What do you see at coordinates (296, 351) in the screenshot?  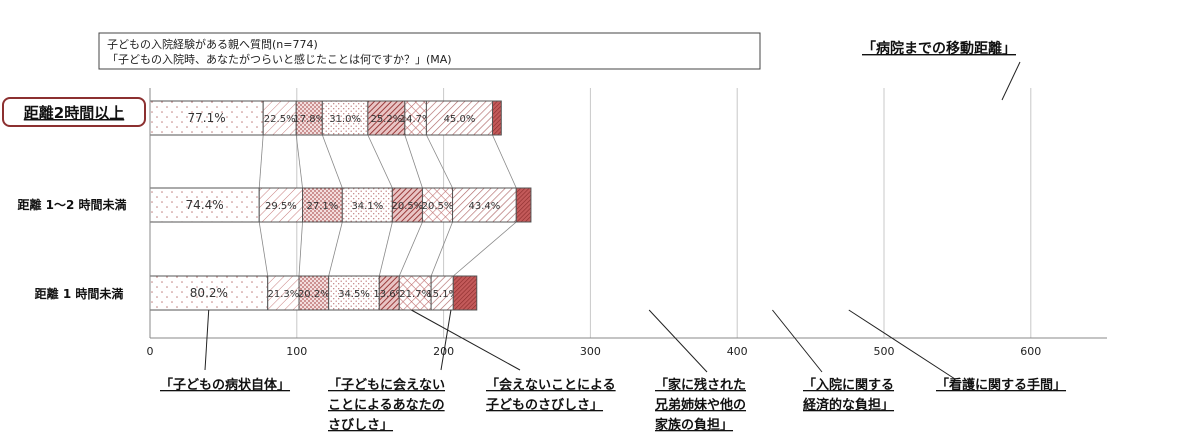 I see `x-tick-label: 100` at bounding box center [296, 351].